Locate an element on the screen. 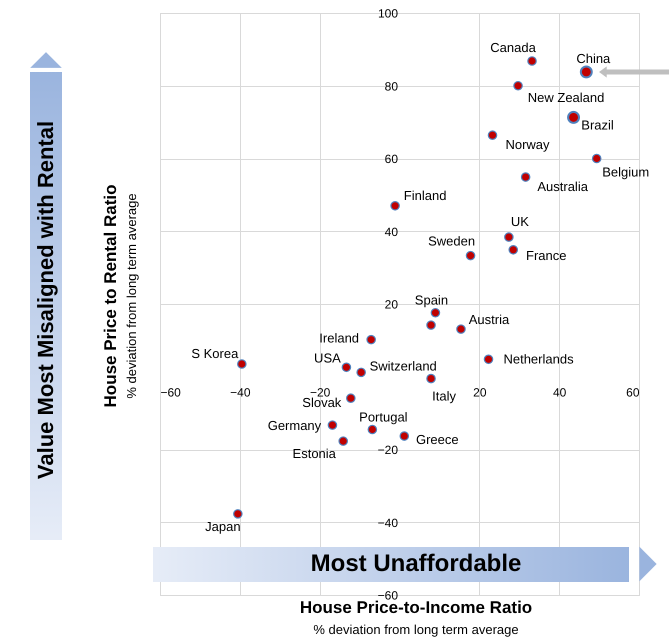  y-tick-label: 100 is located at coordinates (388, 13).